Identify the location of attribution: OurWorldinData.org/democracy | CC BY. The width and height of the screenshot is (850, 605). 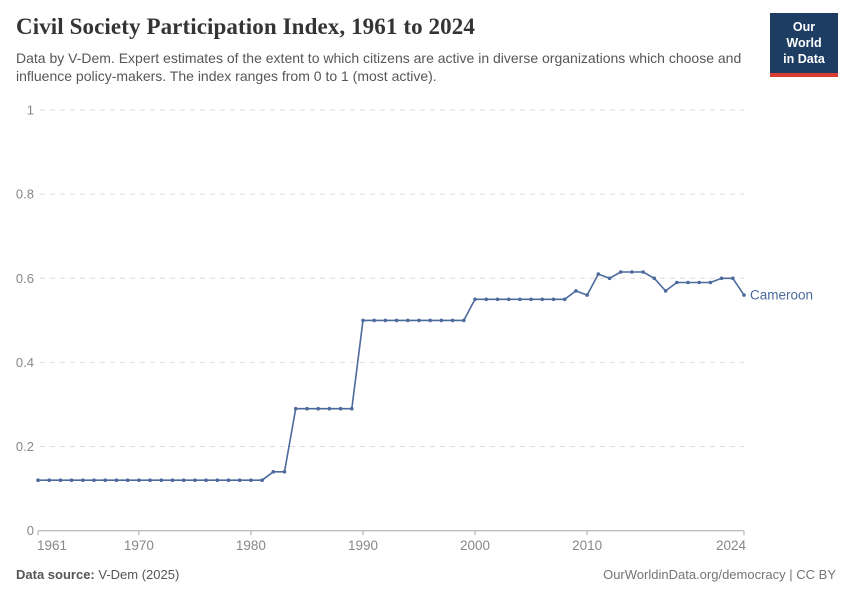
(719, 574).